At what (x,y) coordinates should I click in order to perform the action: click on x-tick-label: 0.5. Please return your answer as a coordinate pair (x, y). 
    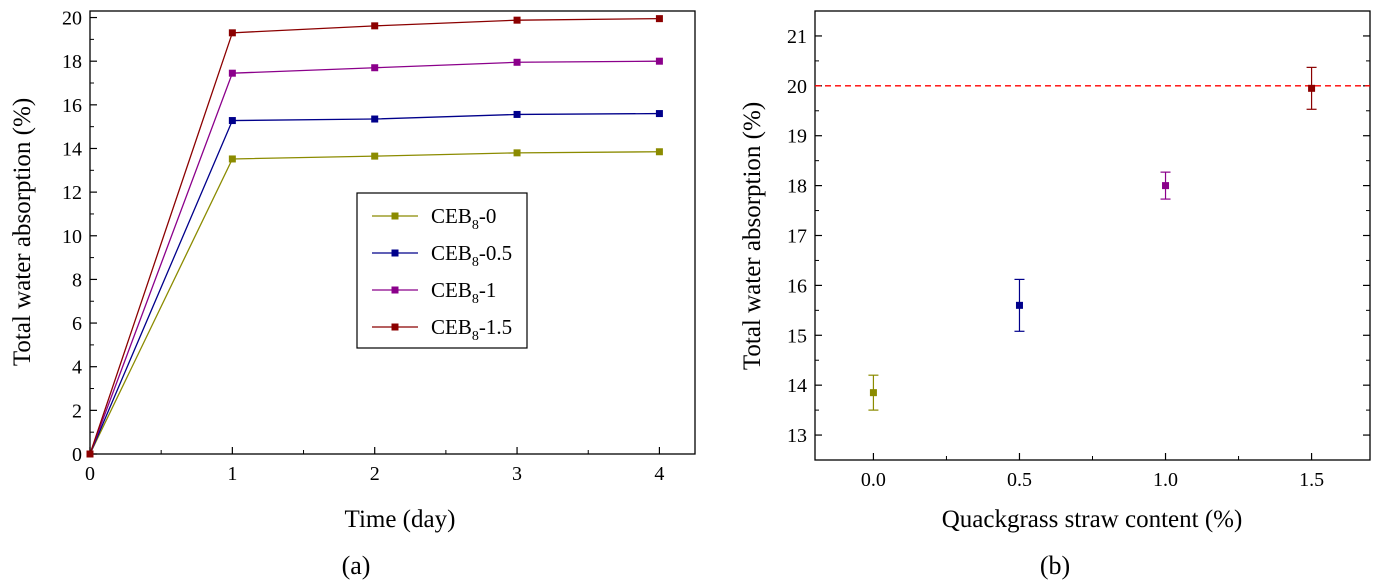
    Looking at the image, I should click on (1019, 480).